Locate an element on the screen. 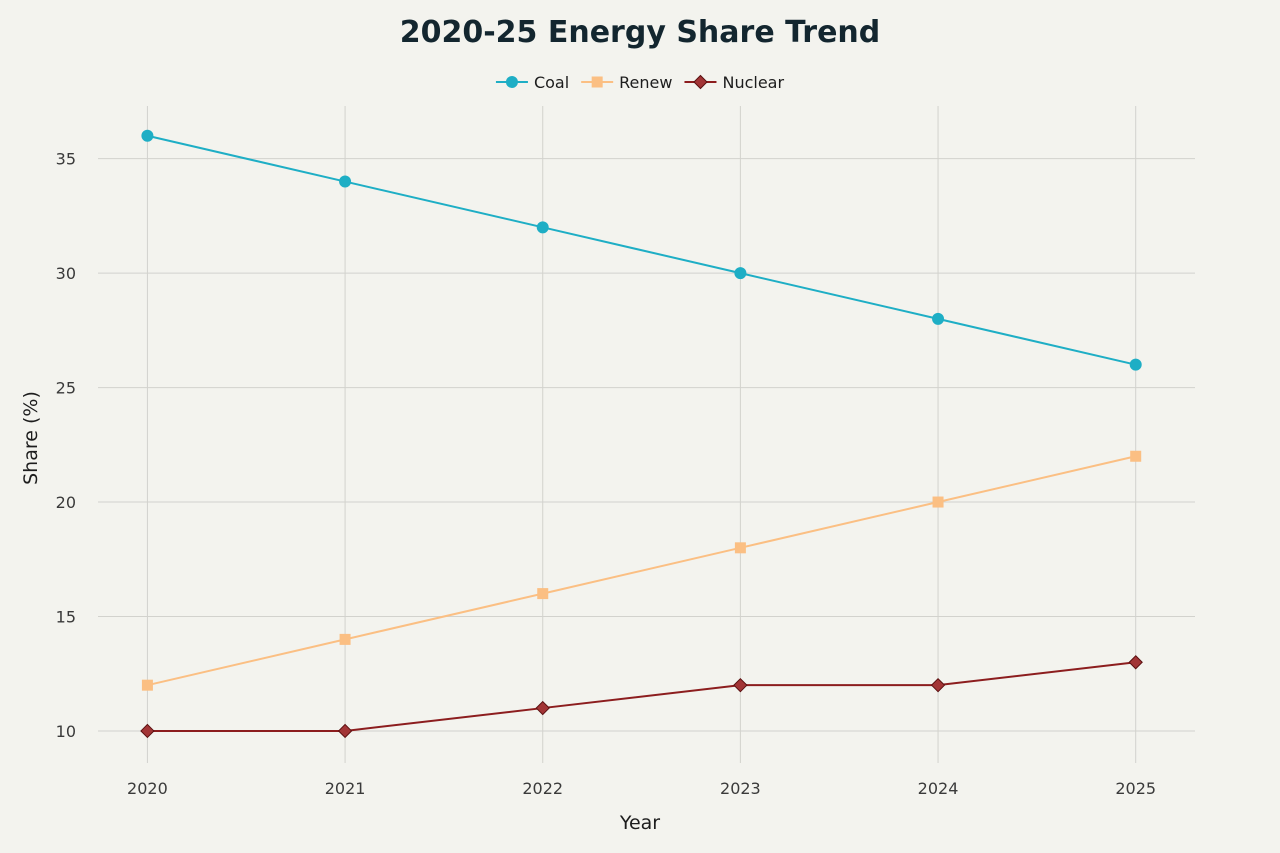  nuclear-line is located at coordinates (641, 696).